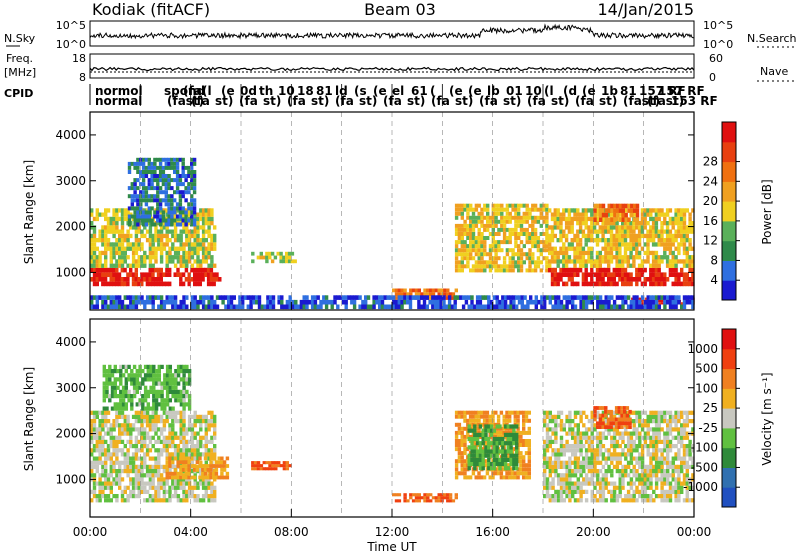  What do you see at coordinates (589, 91) in the screenshot?
I see `cpid-row1-label: (e` at bounding box center [589, 91].